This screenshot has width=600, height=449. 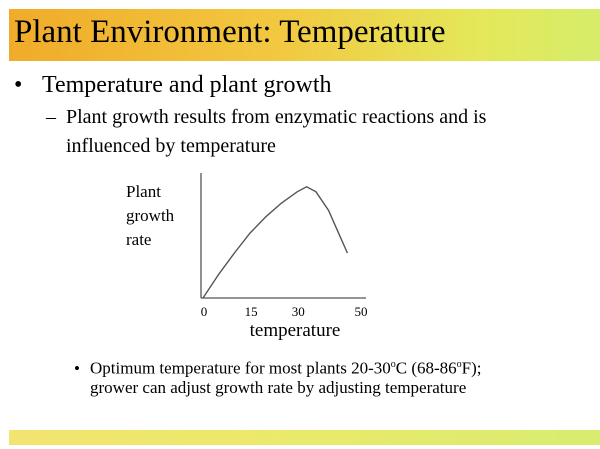 What do you see at coordinates (251, 311) in the screenshot?
I see `x-tick-label: 15` at bounding box center [251, 311].